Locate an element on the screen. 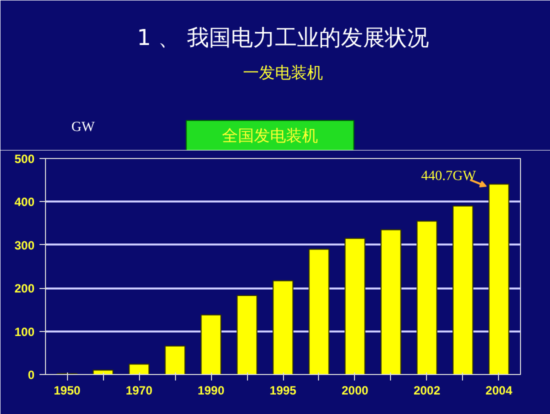  y-tick-label: 500 is located at coordinates (24, 159).